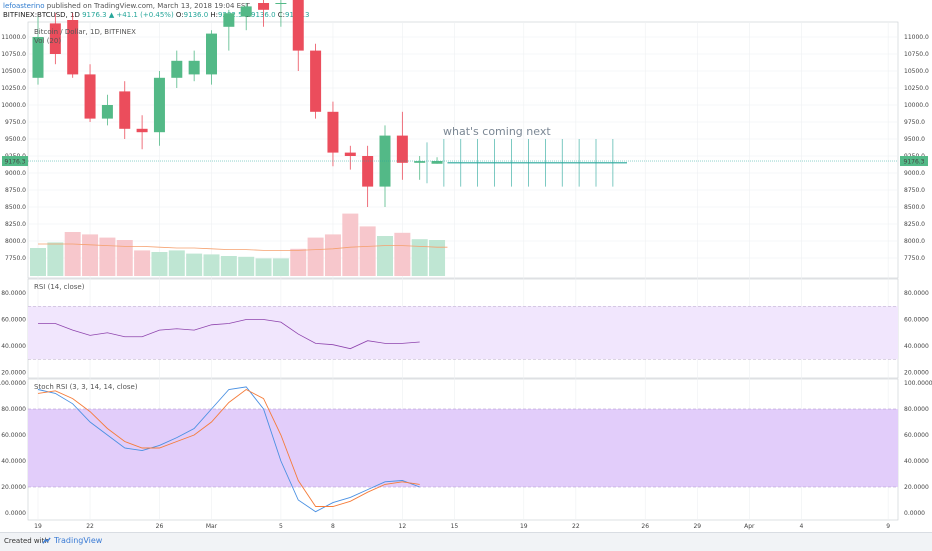 The image size is (932, 551). Describe the element at coordinates (914, 207) in the screenshot. I see `price-tick-label-right: 8500.0` at that location.